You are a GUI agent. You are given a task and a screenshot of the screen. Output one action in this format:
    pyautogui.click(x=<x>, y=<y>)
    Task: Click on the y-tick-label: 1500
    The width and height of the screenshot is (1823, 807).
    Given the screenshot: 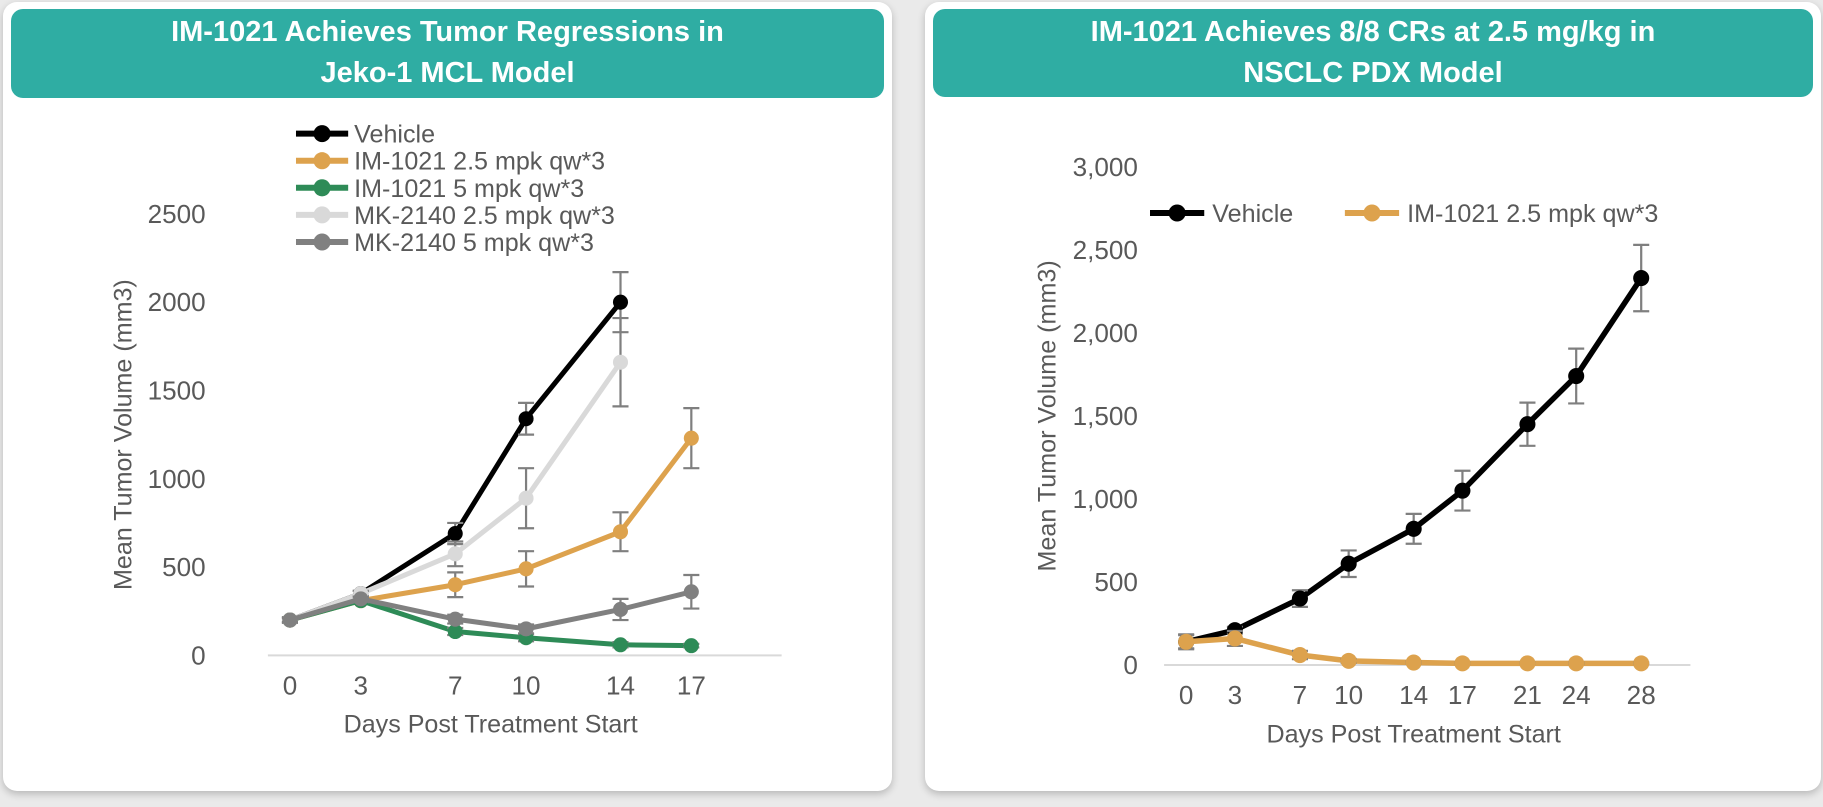 What is the action you would take?
    pyautogui.click(x=177, y=390)
    